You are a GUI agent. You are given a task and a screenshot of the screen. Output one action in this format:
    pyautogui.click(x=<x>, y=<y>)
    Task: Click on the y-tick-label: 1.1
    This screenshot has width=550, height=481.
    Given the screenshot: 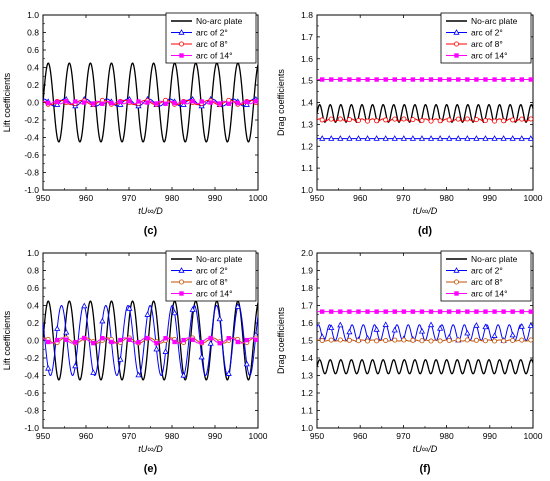 What is the action you would take?
    pyautogui.click(x=307, y=168)
    